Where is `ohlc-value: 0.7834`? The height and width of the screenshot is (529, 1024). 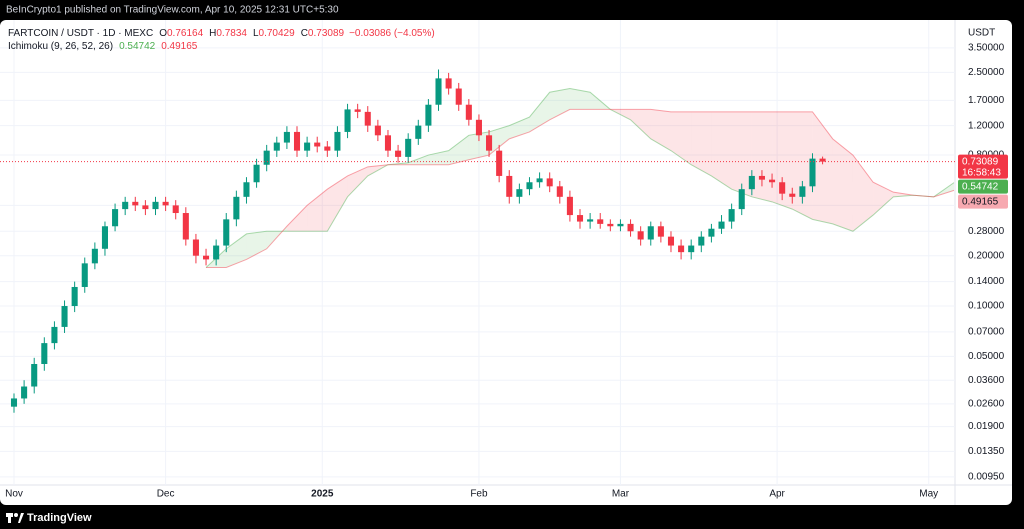 ohlc-value: 0.7834 is located at coordinates (231, 33).